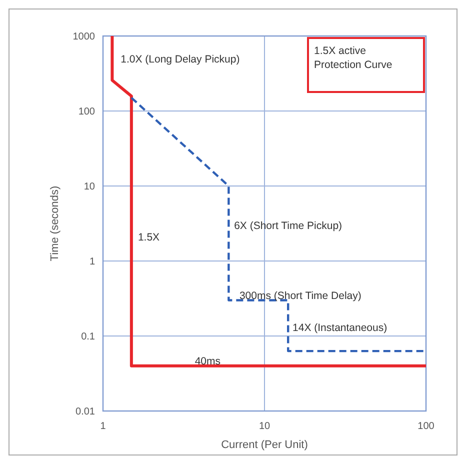 The width and height of the screenshot is (466, 464). What do you see at coordinates (340, 328) in the screenshot?
I see `annotation: 14X (Instantaneous)` at bounding box center [340, 328].